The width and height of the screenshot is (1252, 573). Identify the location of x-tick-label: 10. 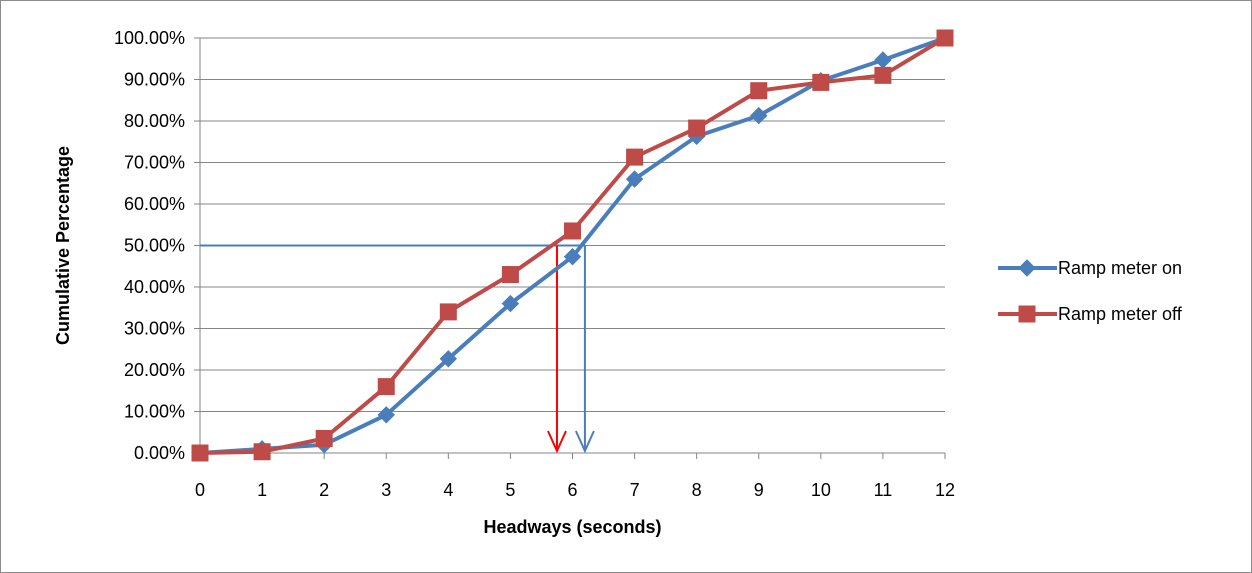
(821, 490).